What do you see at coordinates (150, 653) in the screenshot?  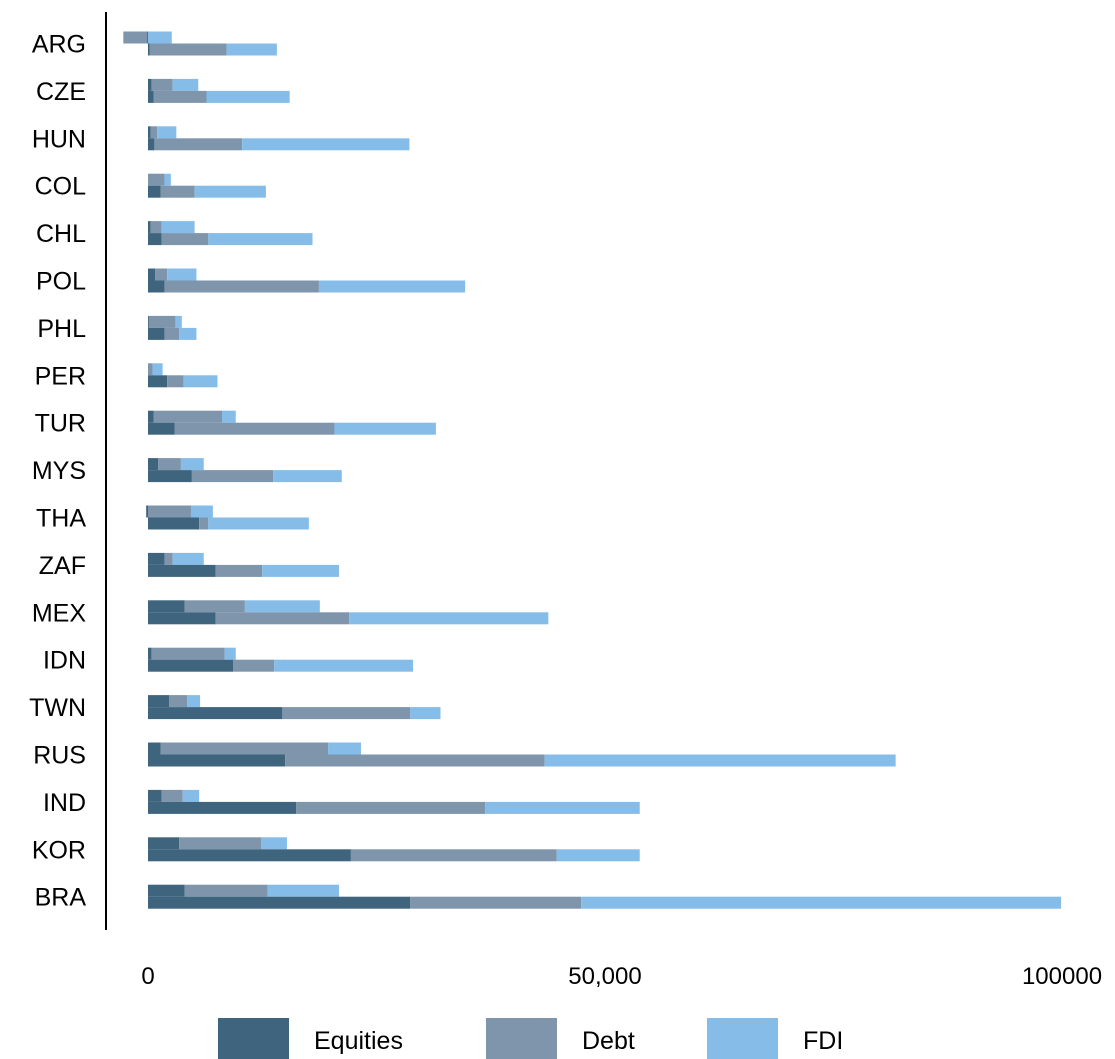 I see `bar-idn-upper-equities` at bounding box center [150, 653].